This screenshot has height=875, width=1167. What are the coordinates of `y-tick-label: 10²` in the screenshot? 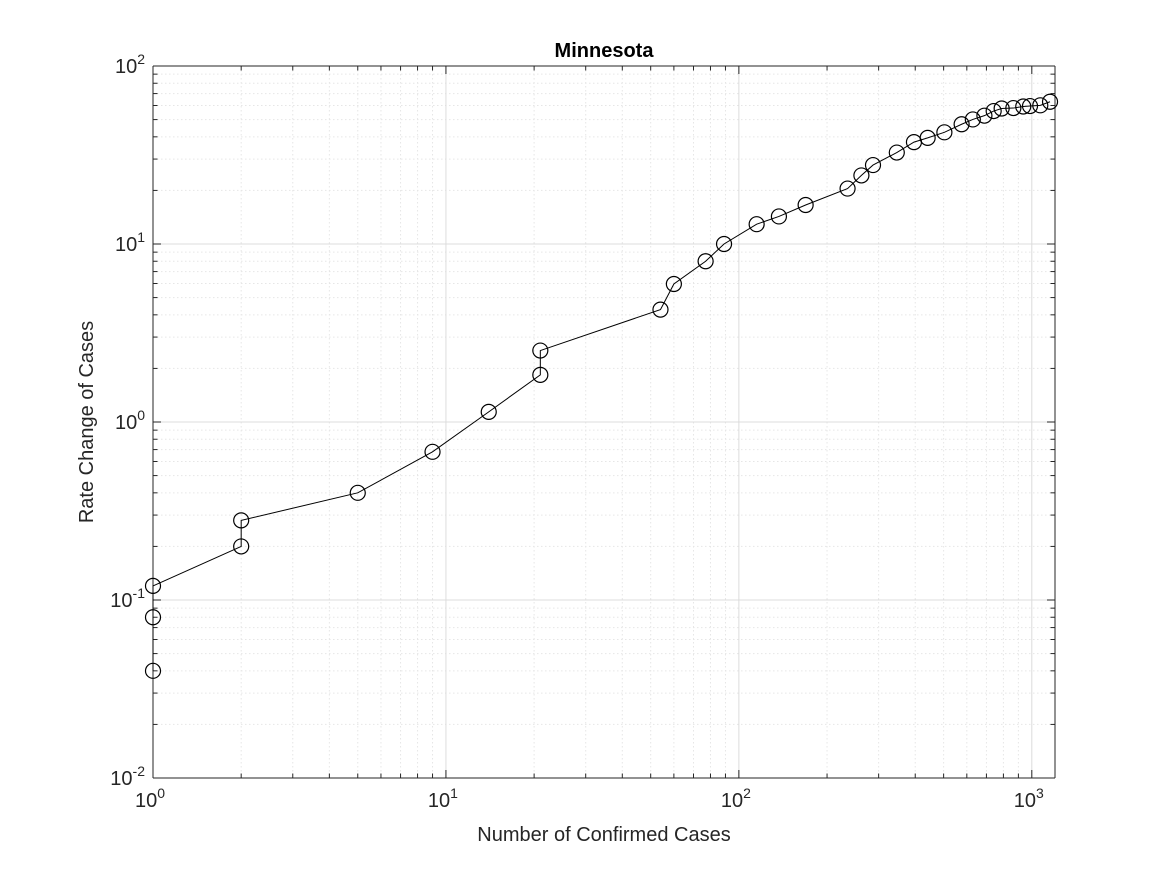 It's located at (130, 64).